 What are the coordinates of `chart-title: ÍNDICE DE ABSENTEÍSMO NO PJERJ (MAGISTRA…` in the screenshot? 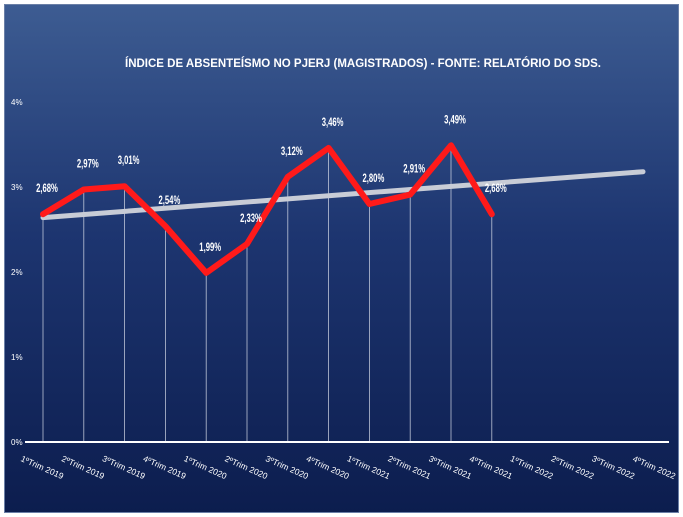 It's located at (363, 63).